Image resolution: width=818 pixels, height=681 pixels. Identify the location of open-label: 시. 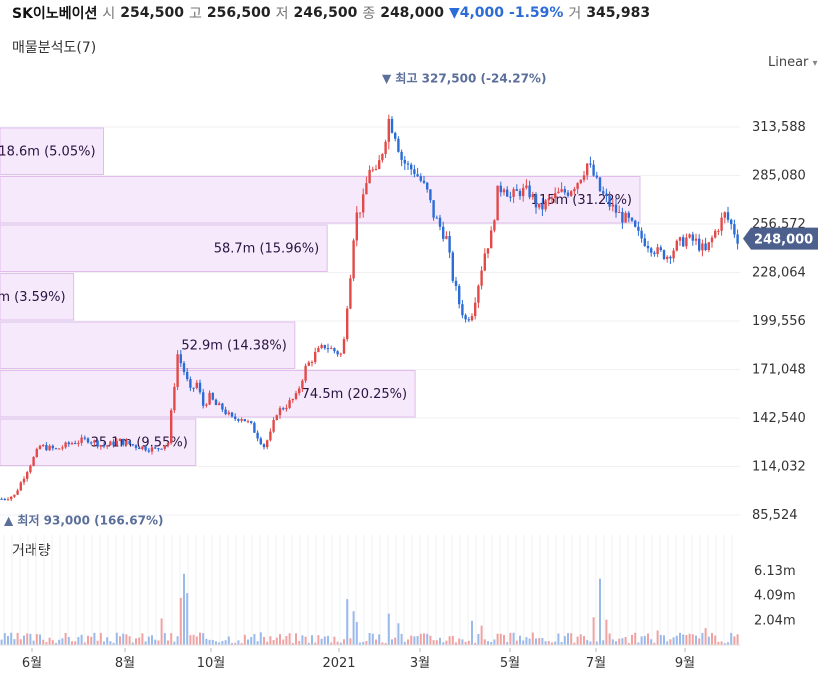
(109, 14).